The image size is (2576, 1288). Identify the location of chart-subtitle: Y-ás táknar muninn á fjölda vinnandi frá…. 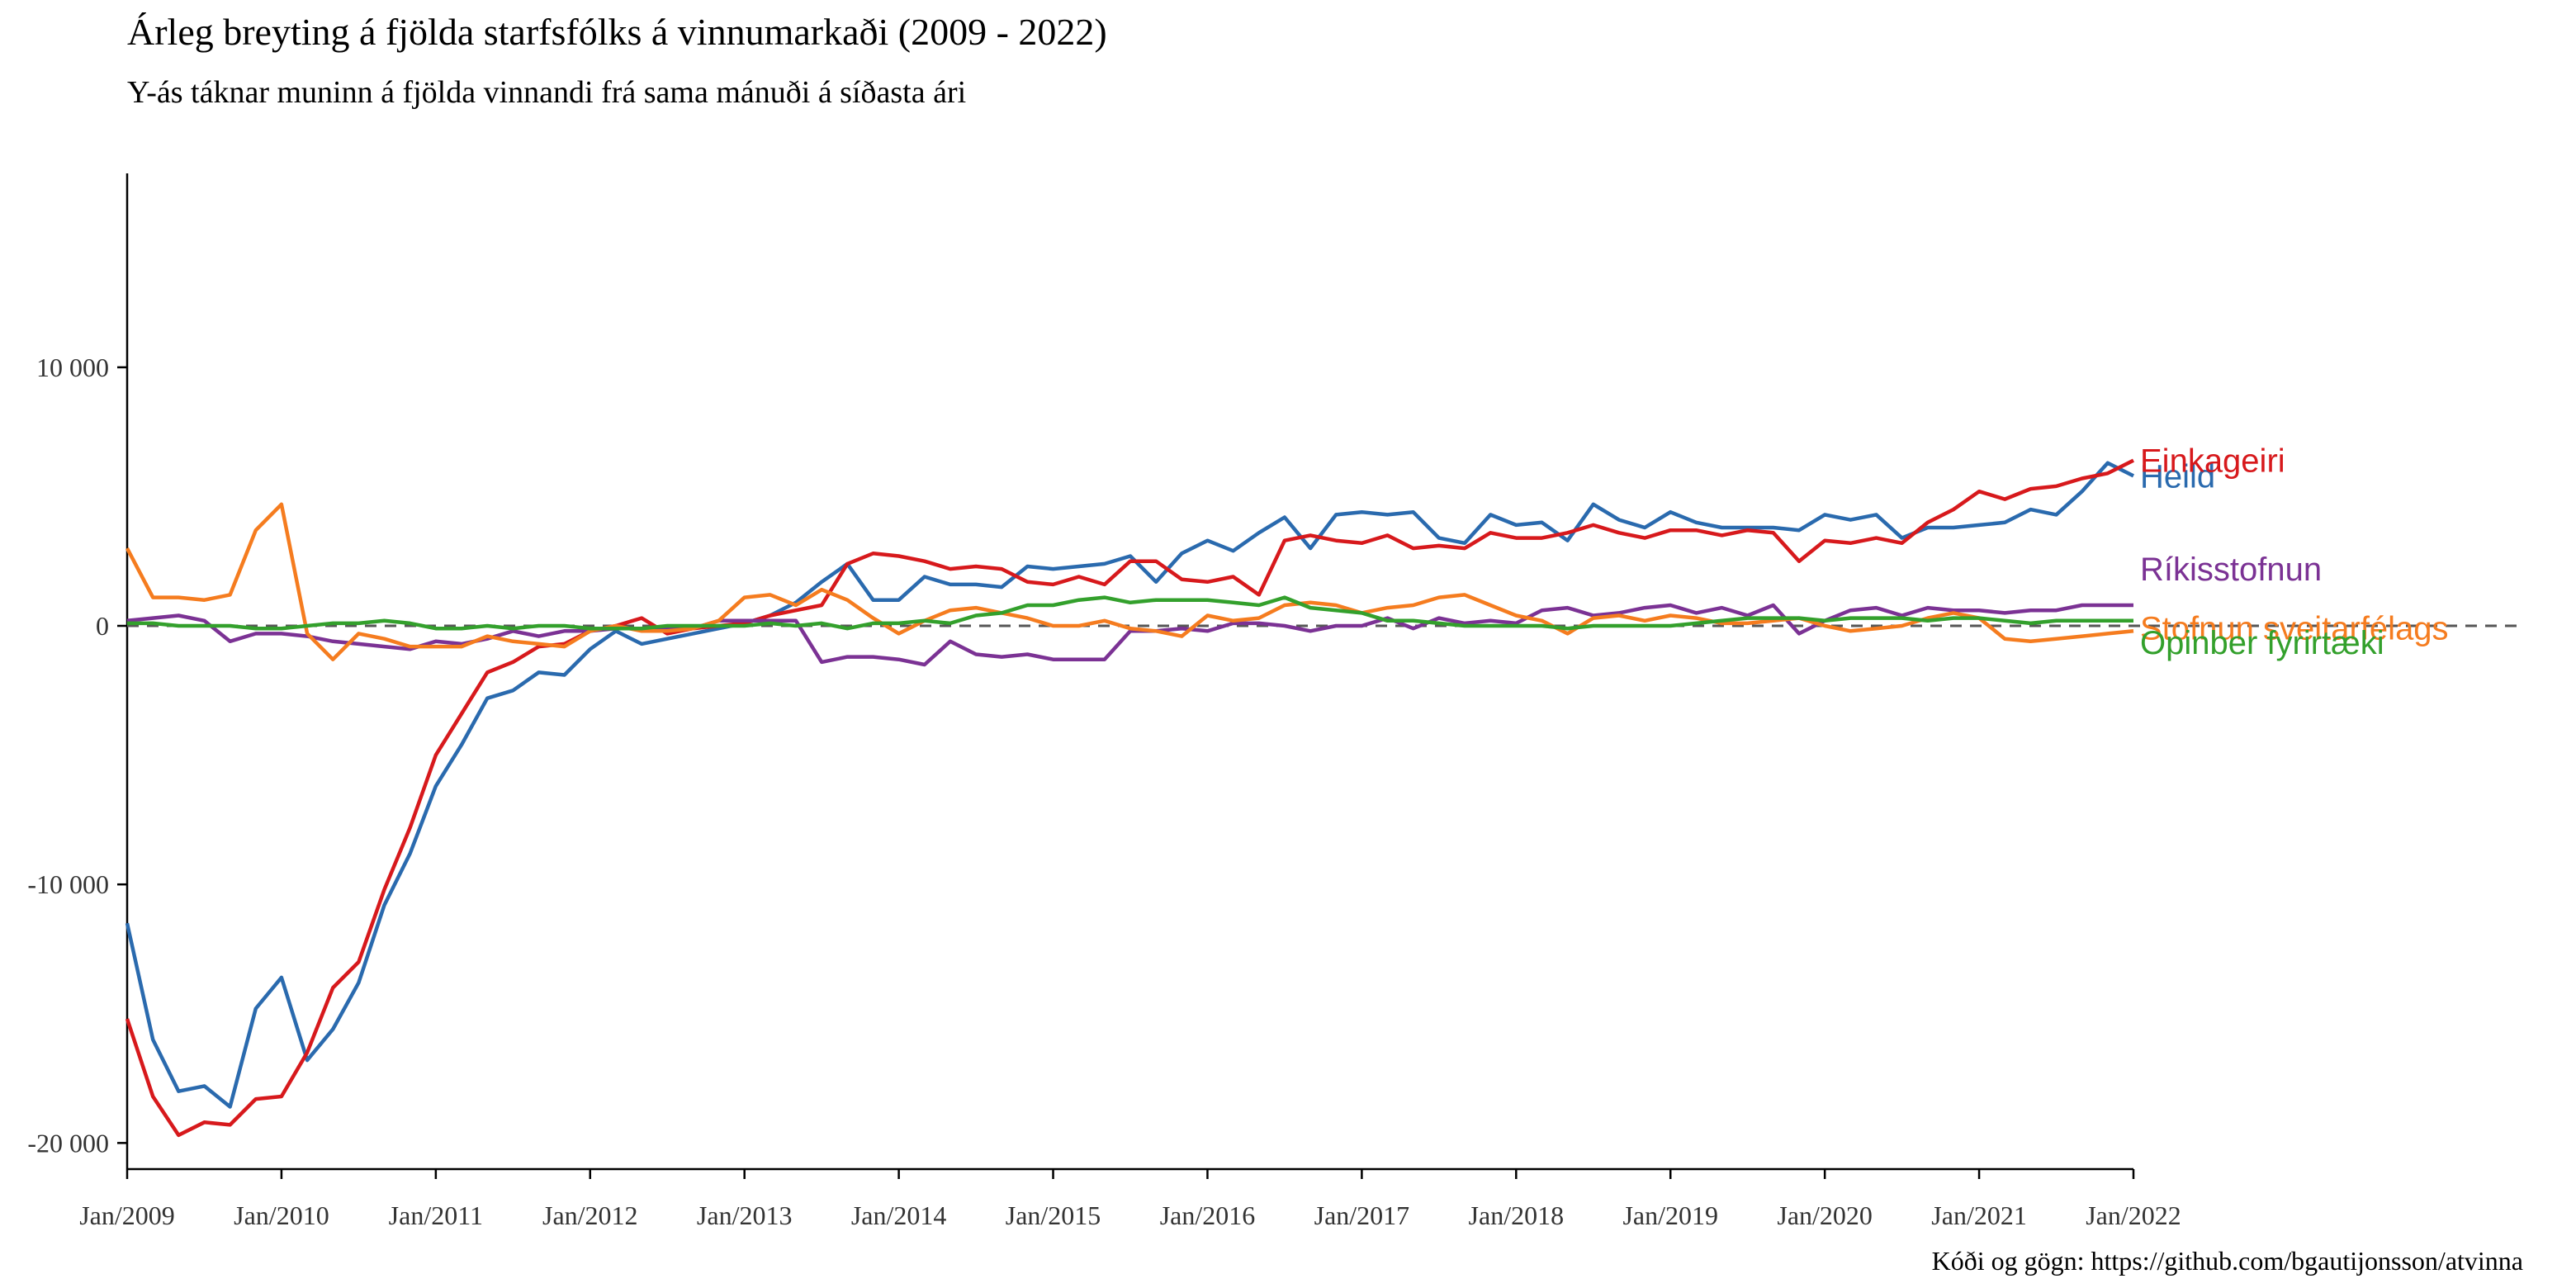
(546, 92).